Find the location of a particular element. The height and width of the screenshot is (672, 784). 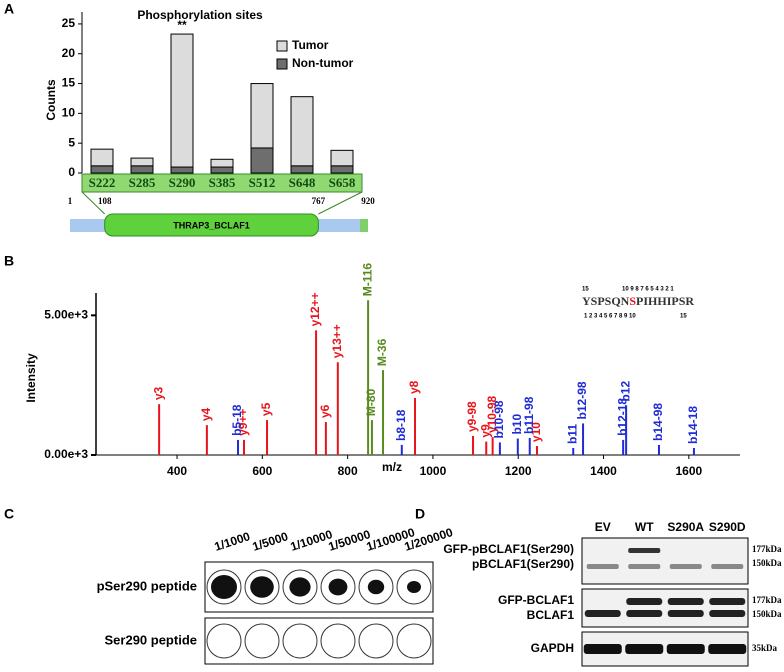

peak-label: y9 is located at coordinates (485, 431).